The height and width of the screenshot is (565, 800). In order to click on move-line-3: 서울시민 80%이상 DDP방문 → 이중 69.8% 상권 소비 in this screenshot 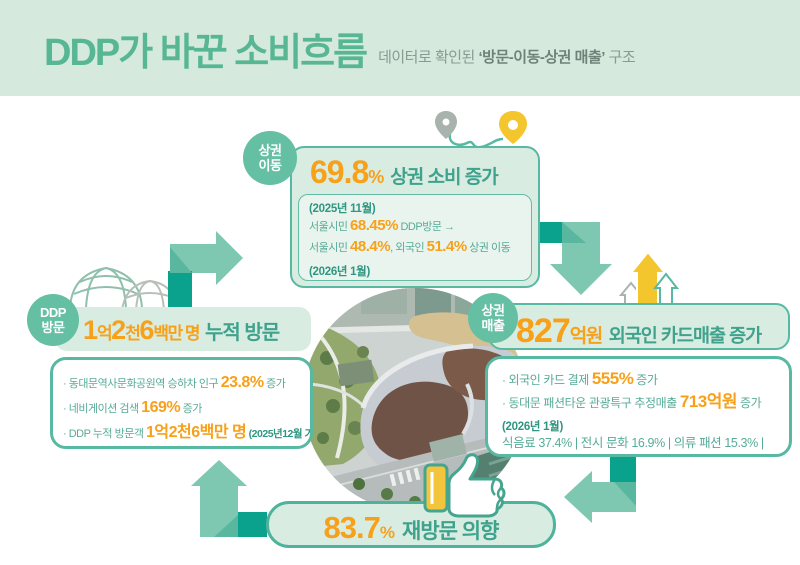, I will do `click(420, 279)`.